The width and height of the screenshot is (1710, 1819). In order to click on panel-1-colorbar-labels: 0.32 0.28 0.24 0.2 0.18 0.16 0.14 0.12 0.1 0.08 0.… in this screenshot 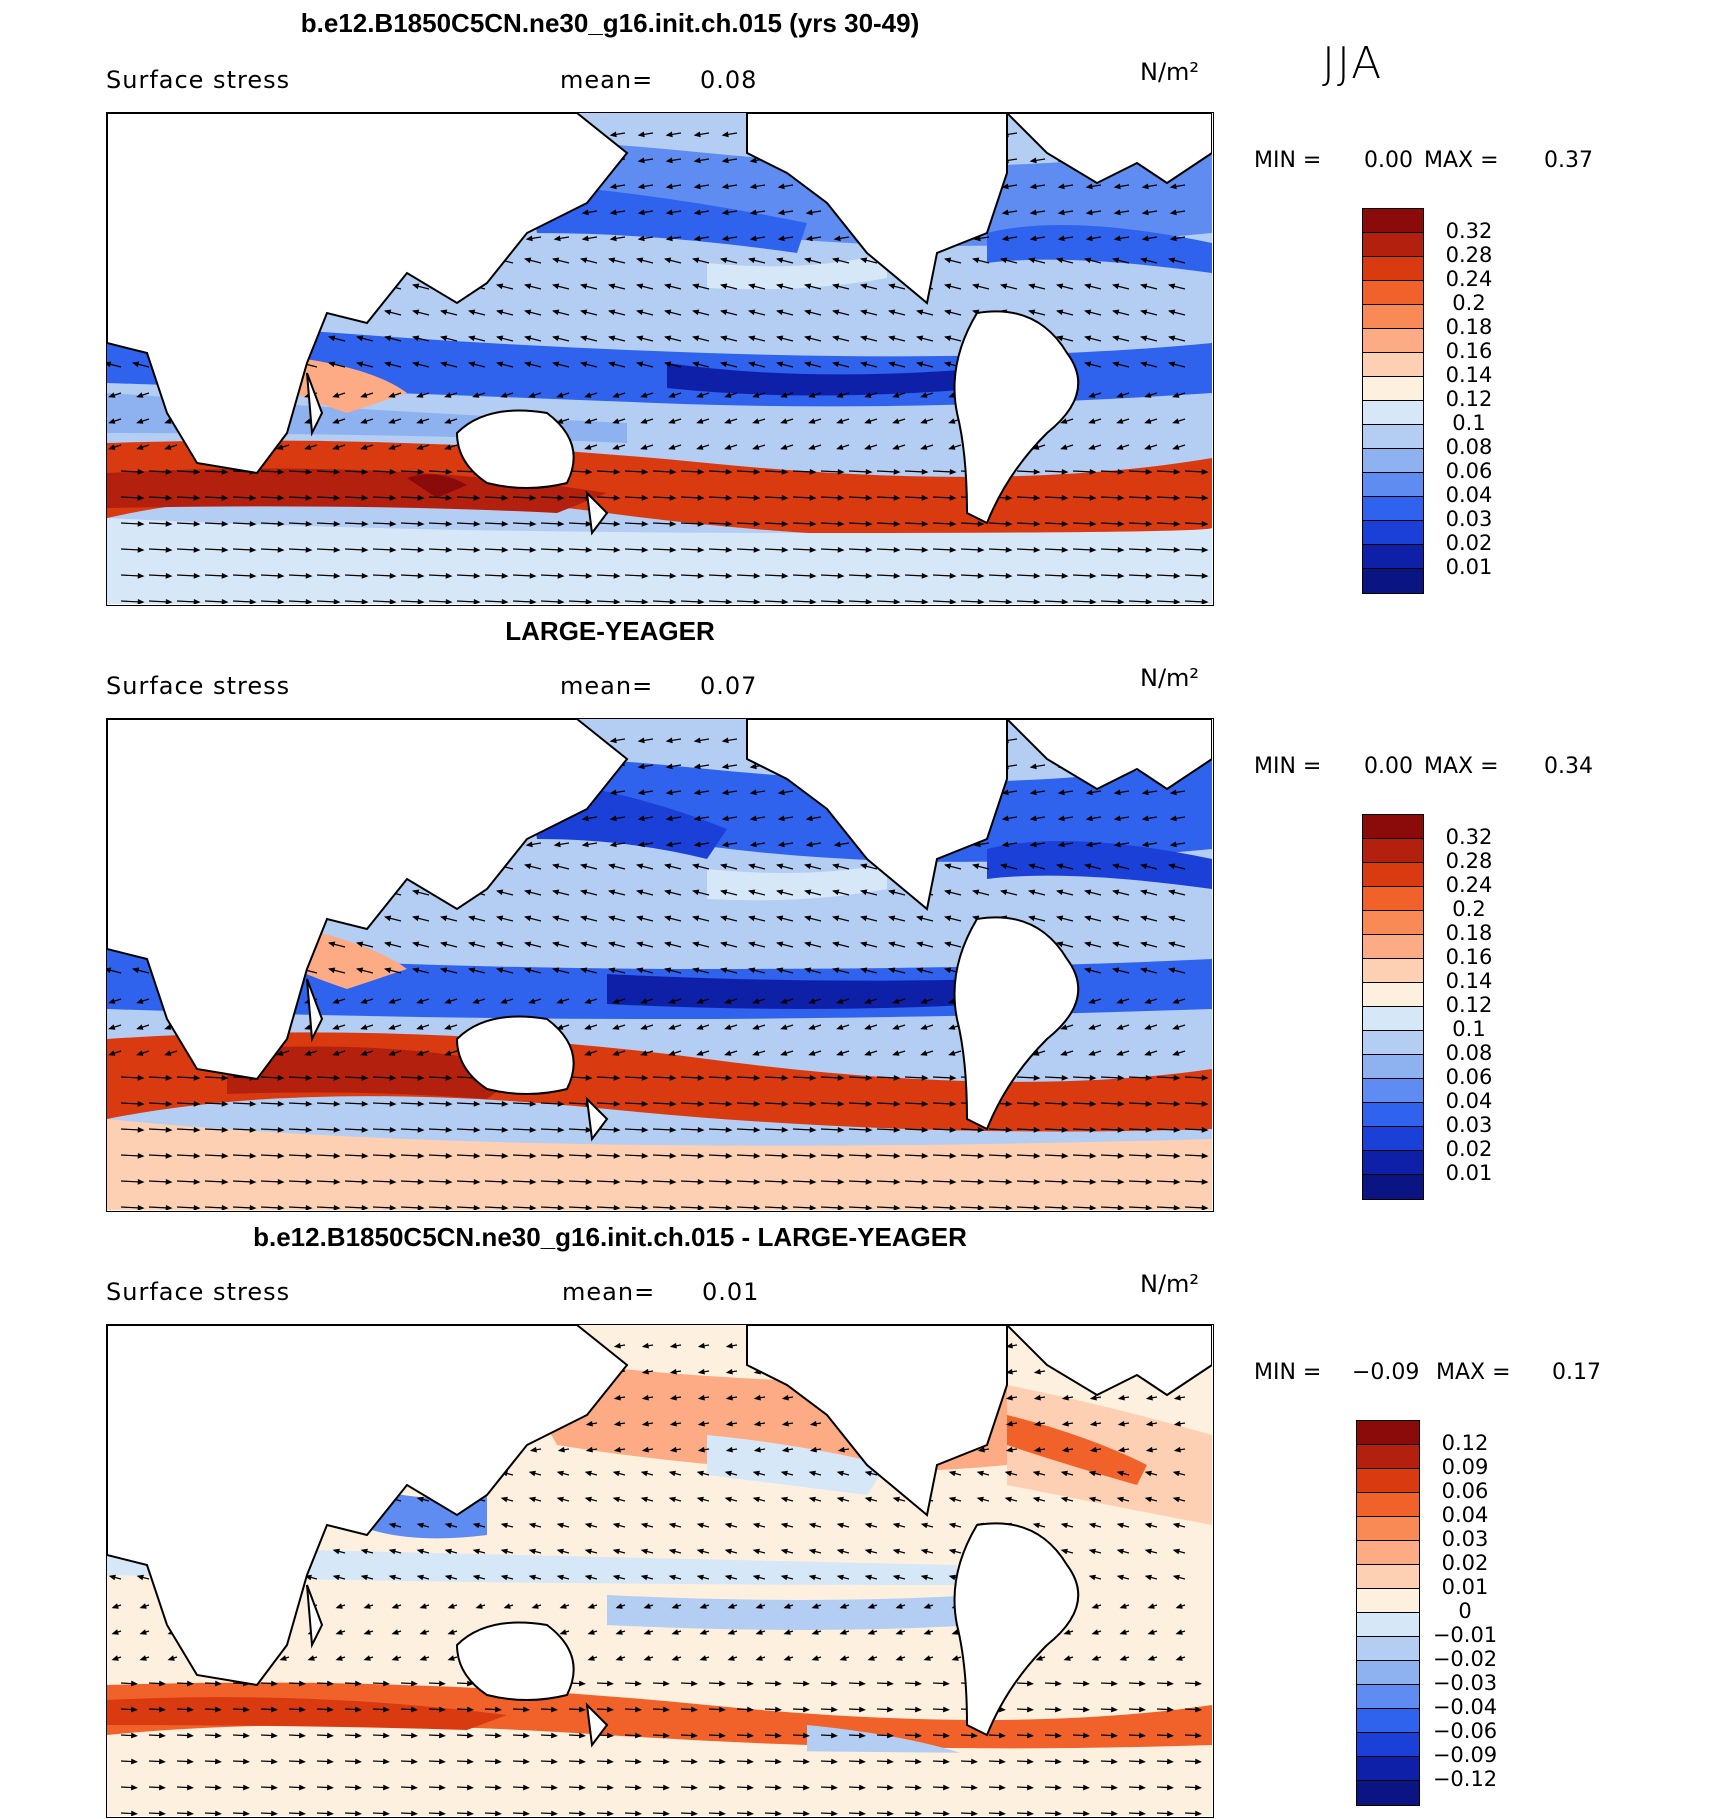, I will do `click(1469, 401)`.